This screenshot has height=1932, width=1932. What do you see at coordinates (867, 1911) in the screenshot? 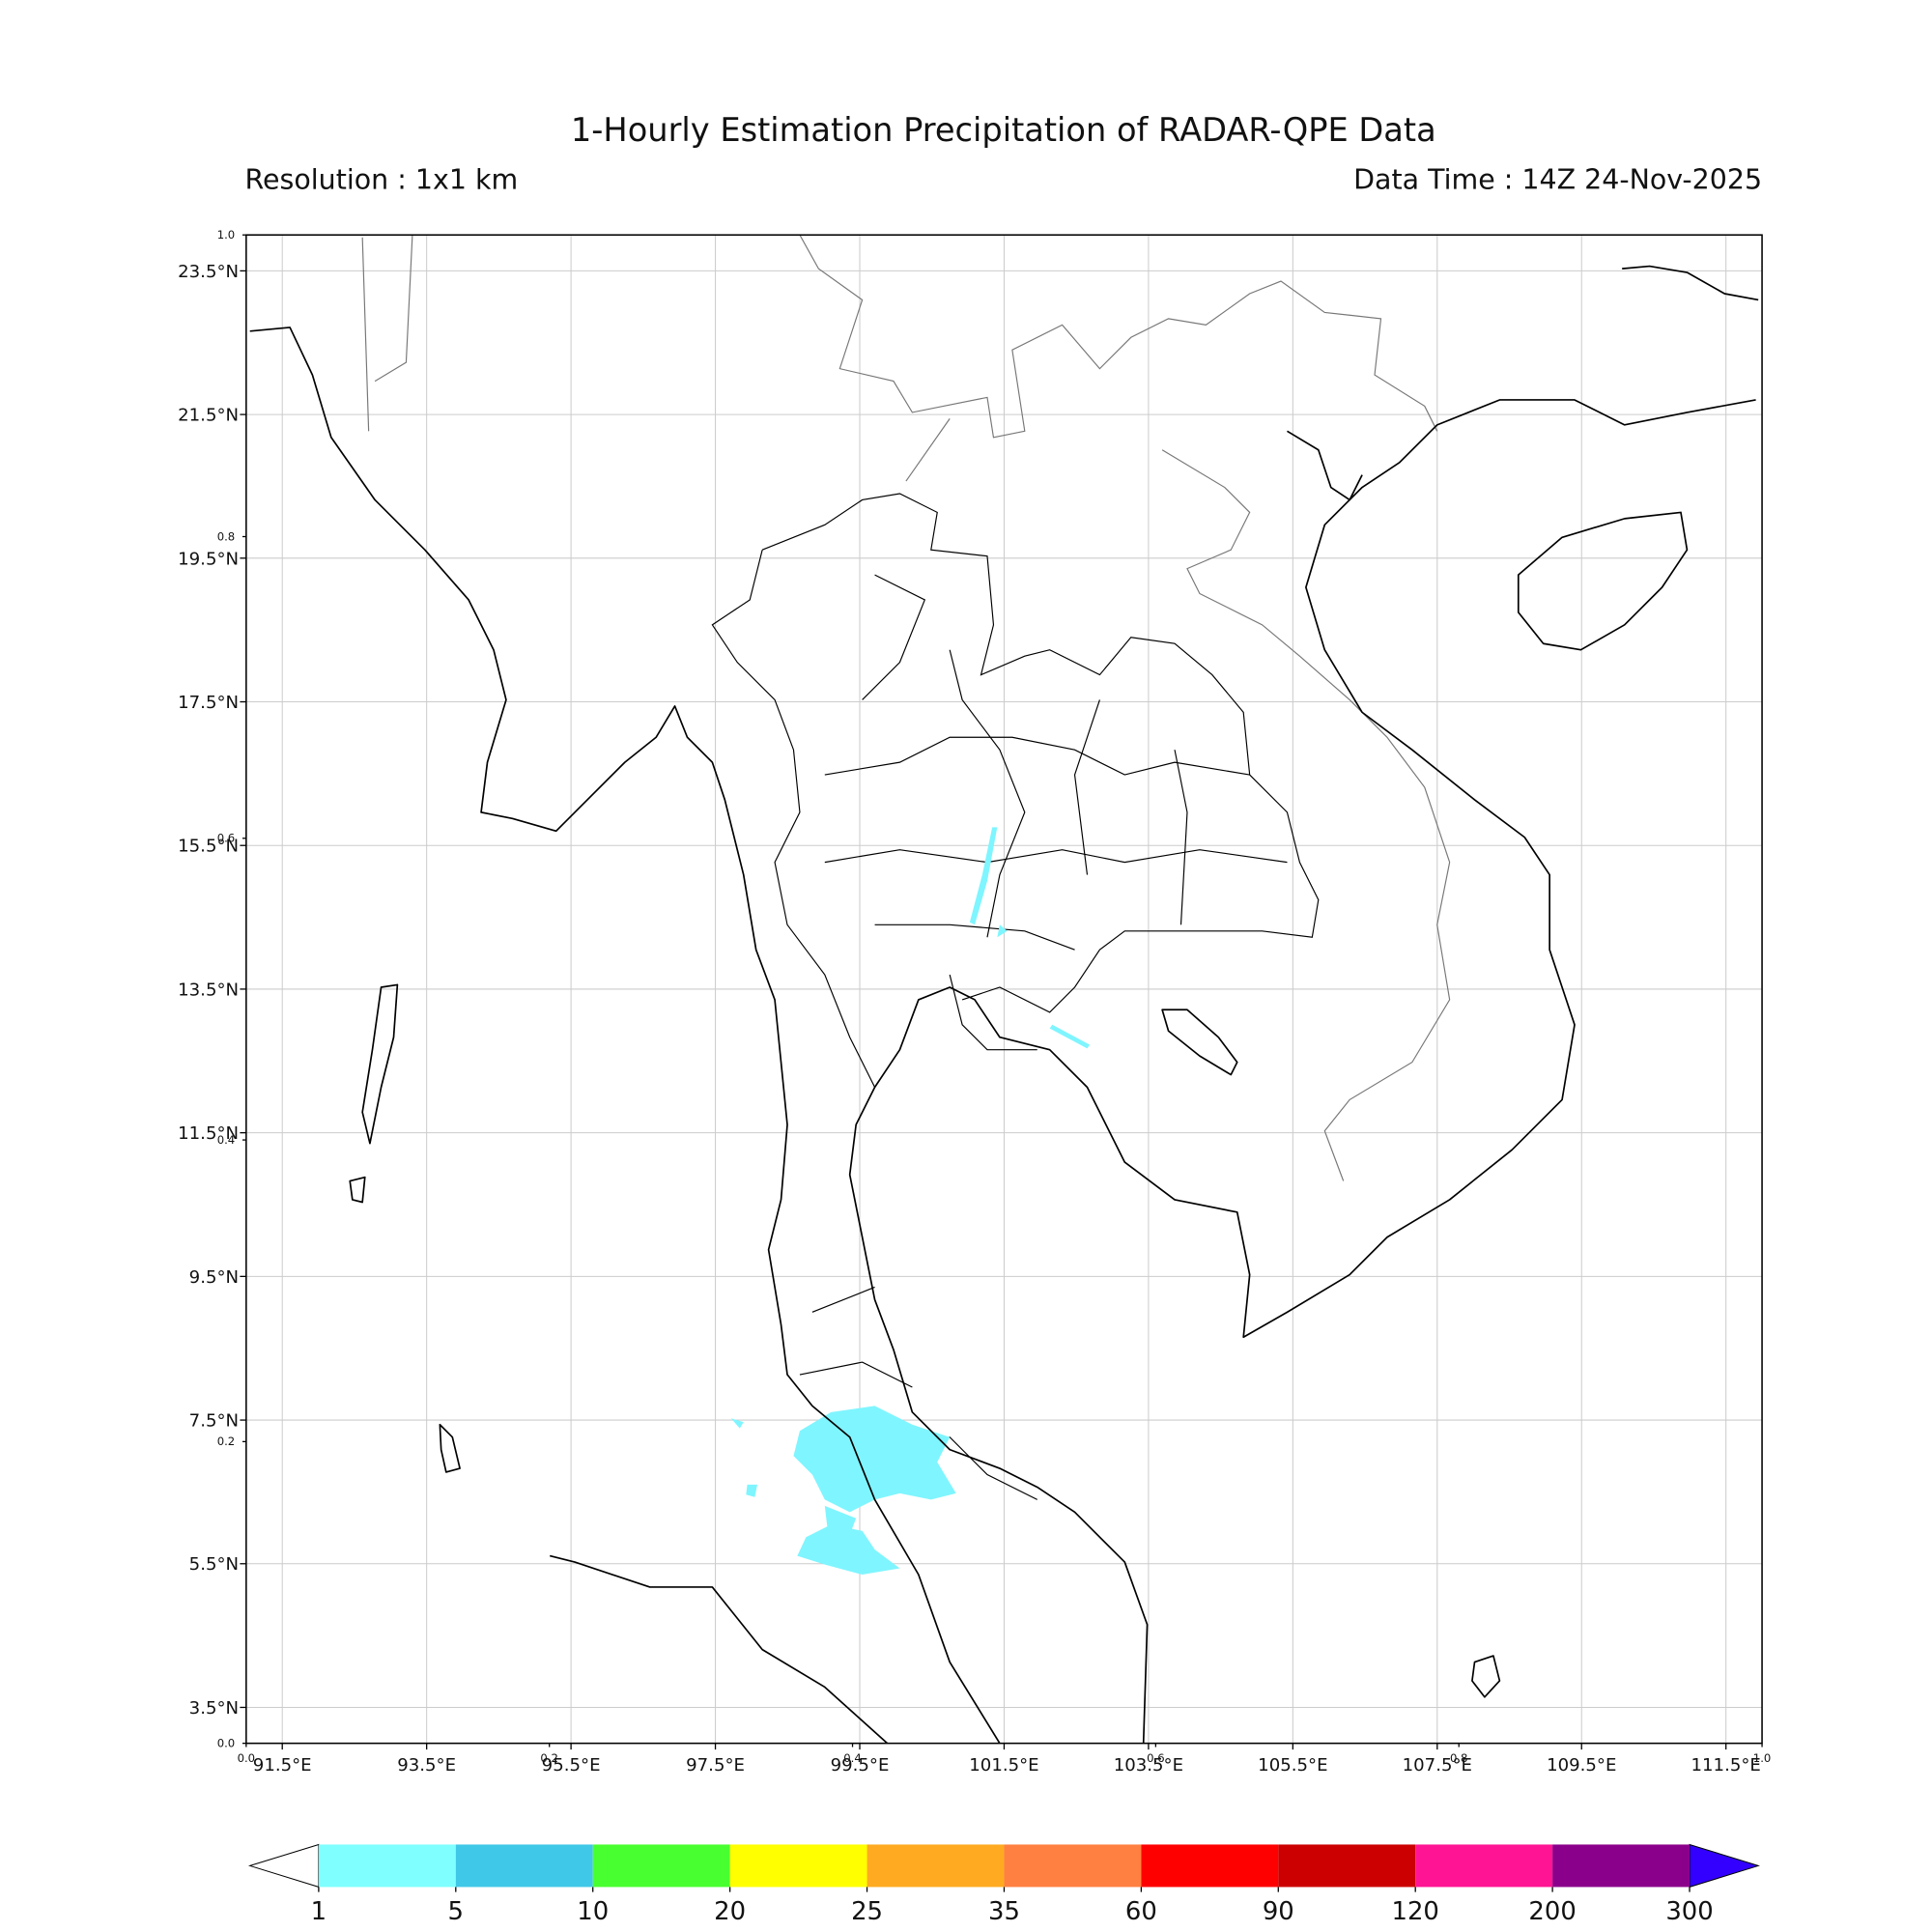
I see `colorbar-label: 25` at bounding box center [867, 1911].